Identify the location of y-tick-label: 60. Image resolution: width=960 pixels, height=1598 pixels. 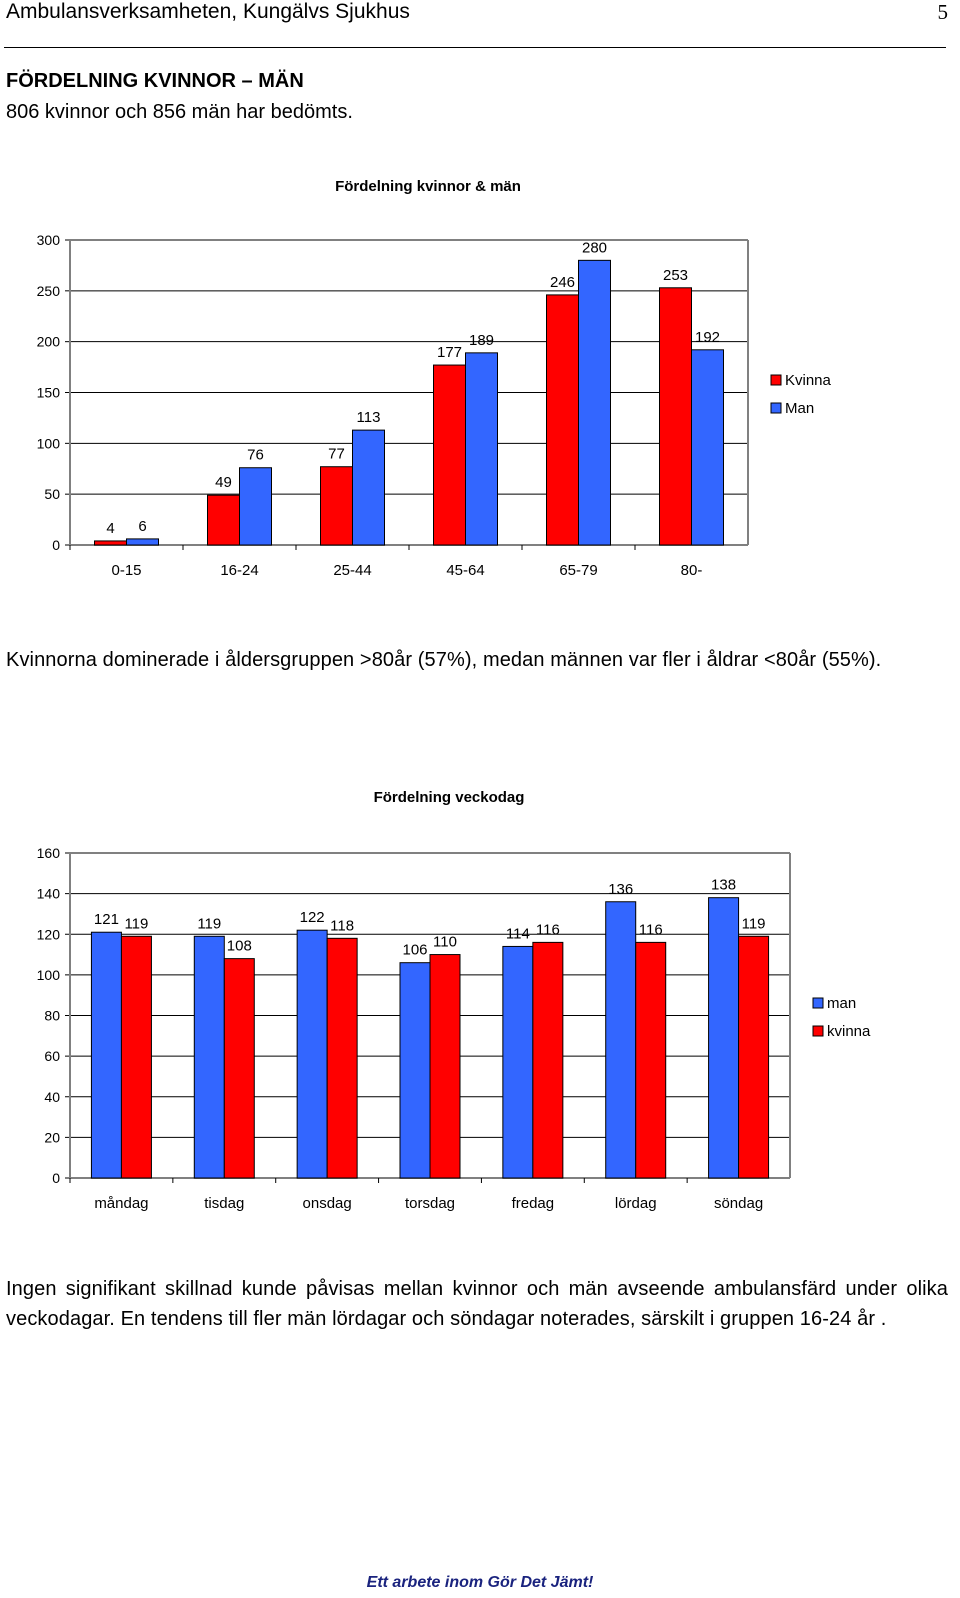
(52, 1056).